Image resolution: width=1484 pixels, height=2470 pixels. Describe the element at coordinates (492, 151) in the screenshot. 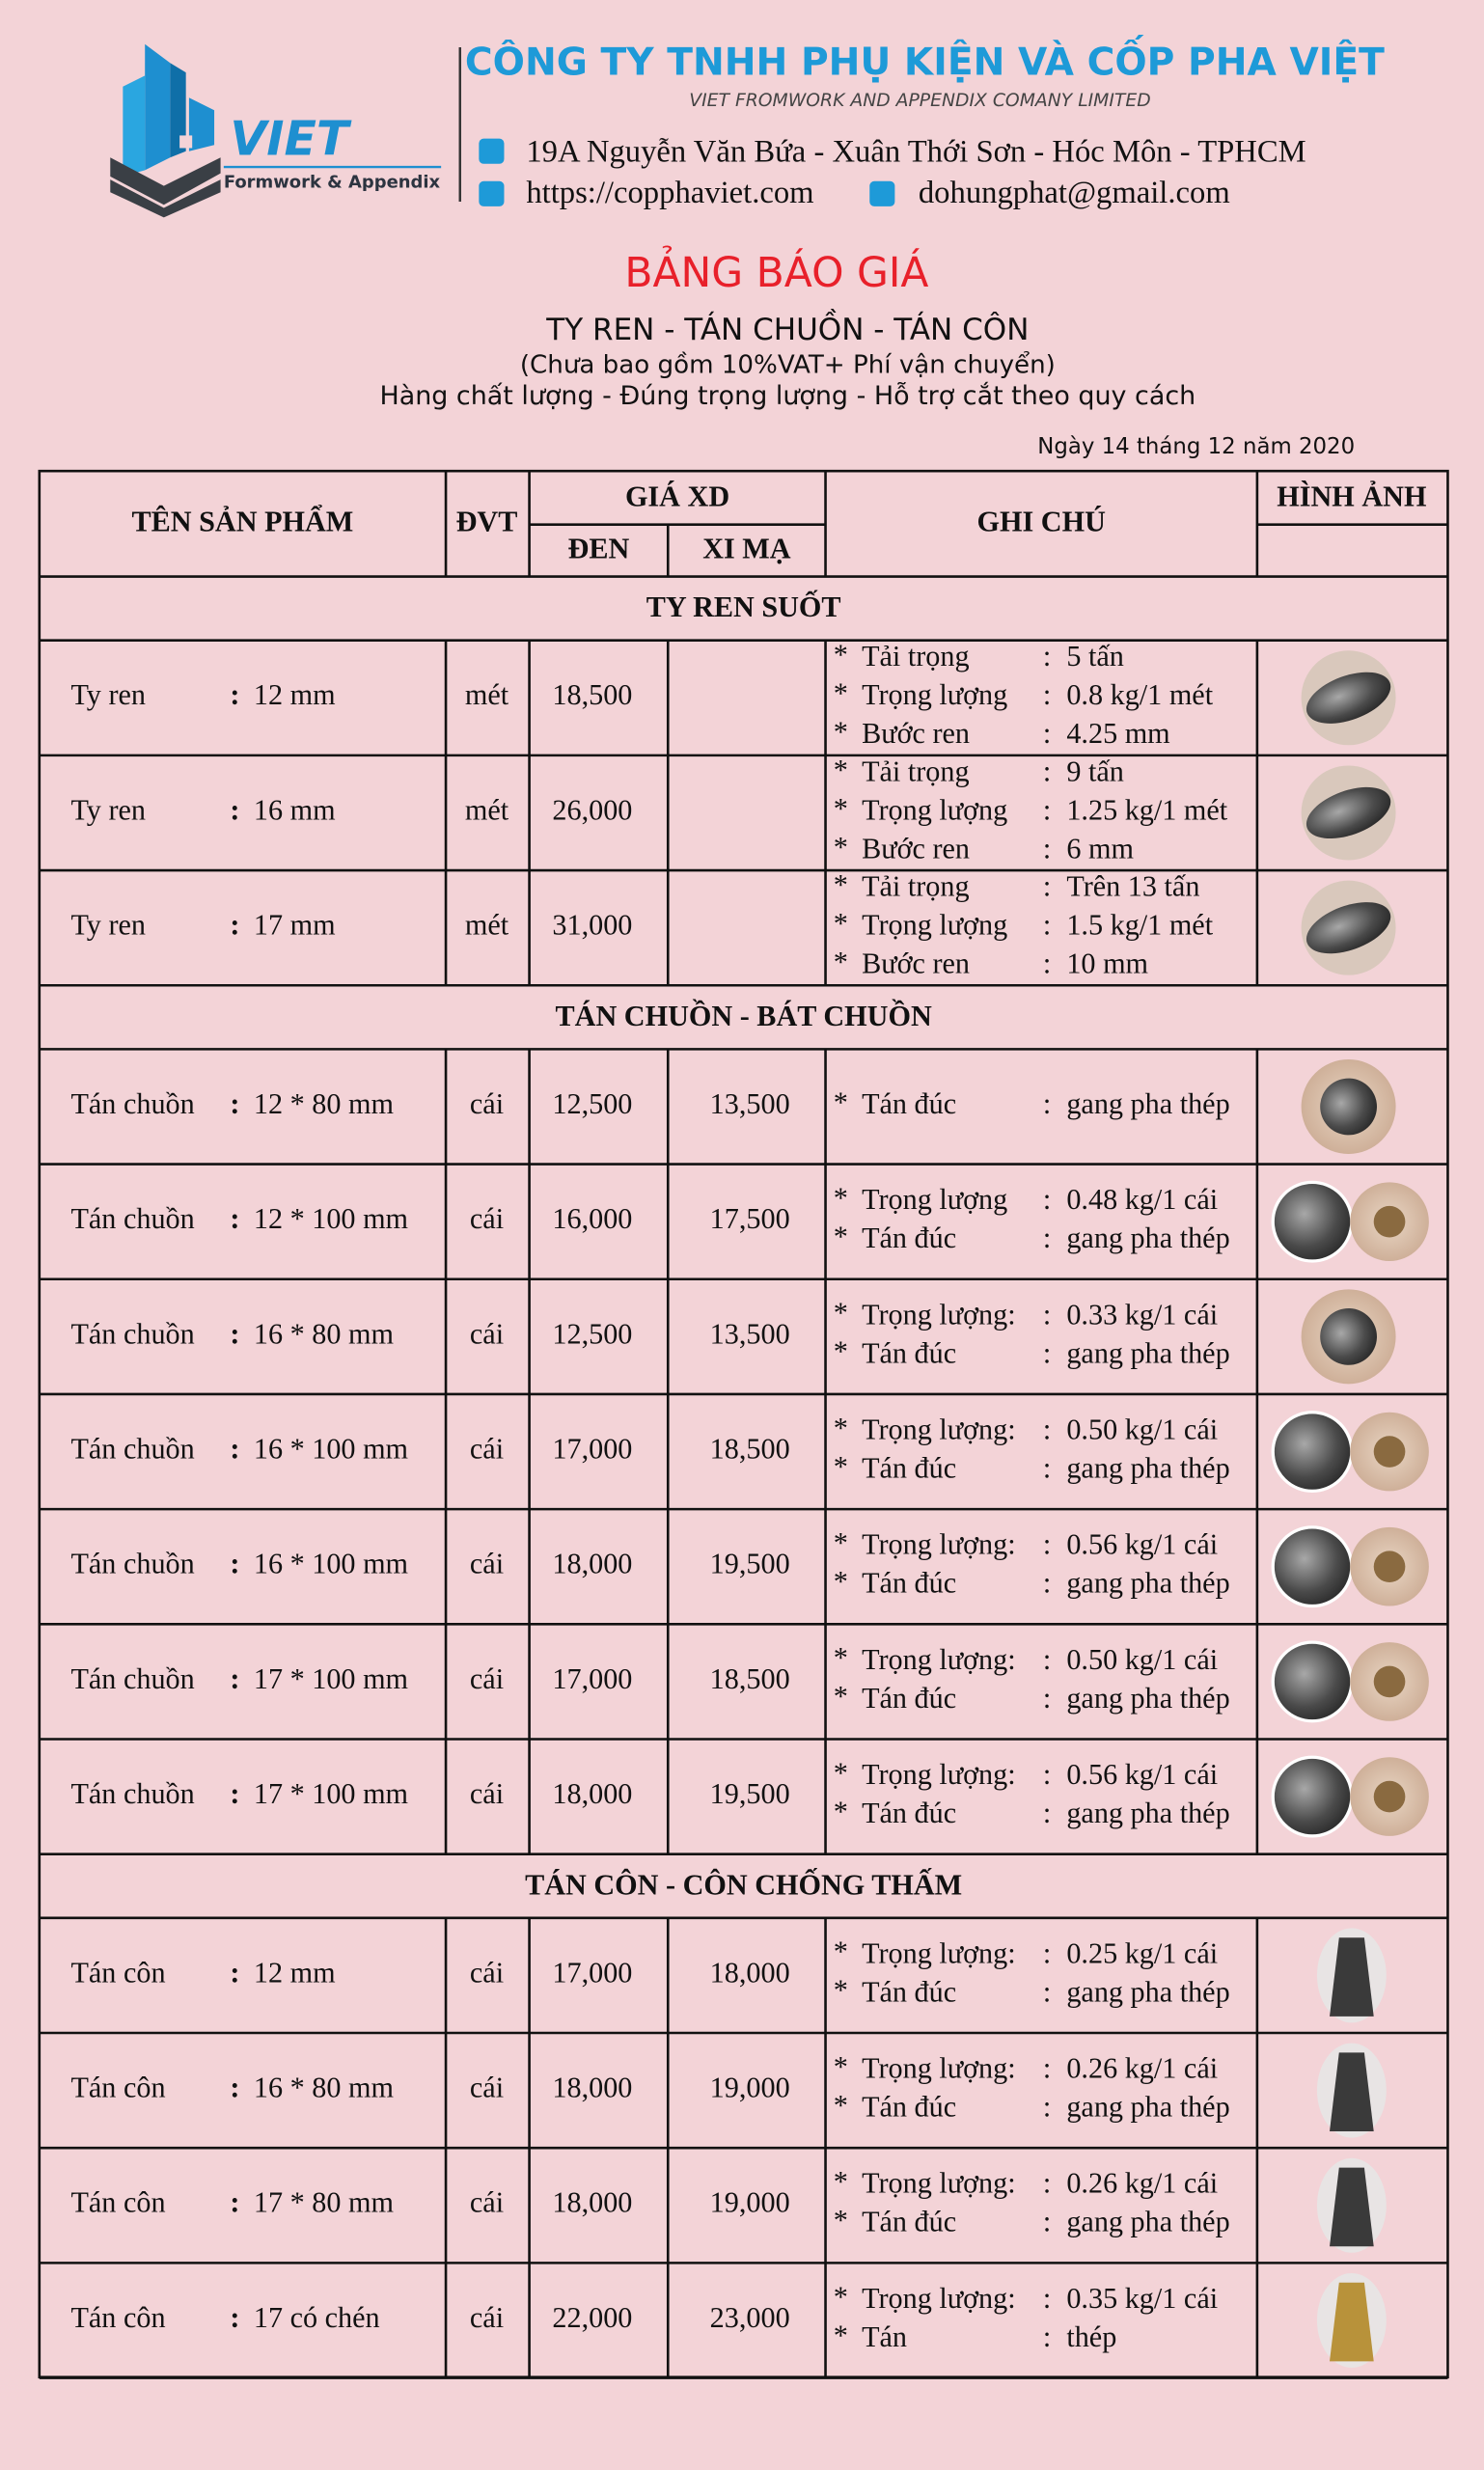

I see `home-icon` at that location.